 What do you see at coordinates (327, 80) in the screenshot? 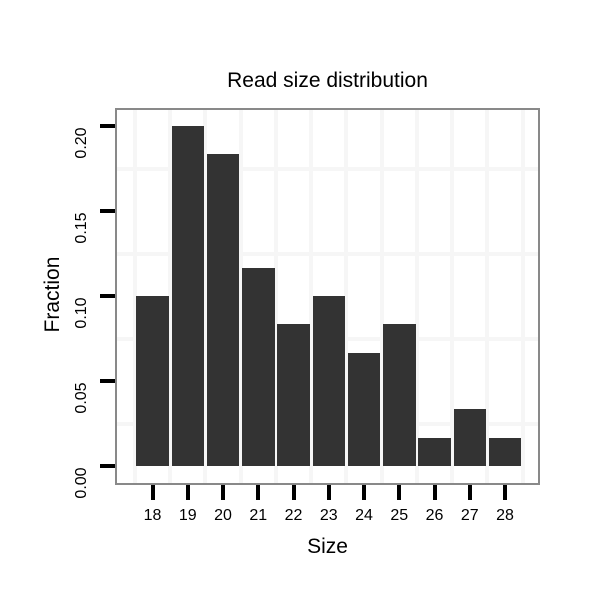
I see `chart-title: Read size distribution` at bounding box center [327, 80].